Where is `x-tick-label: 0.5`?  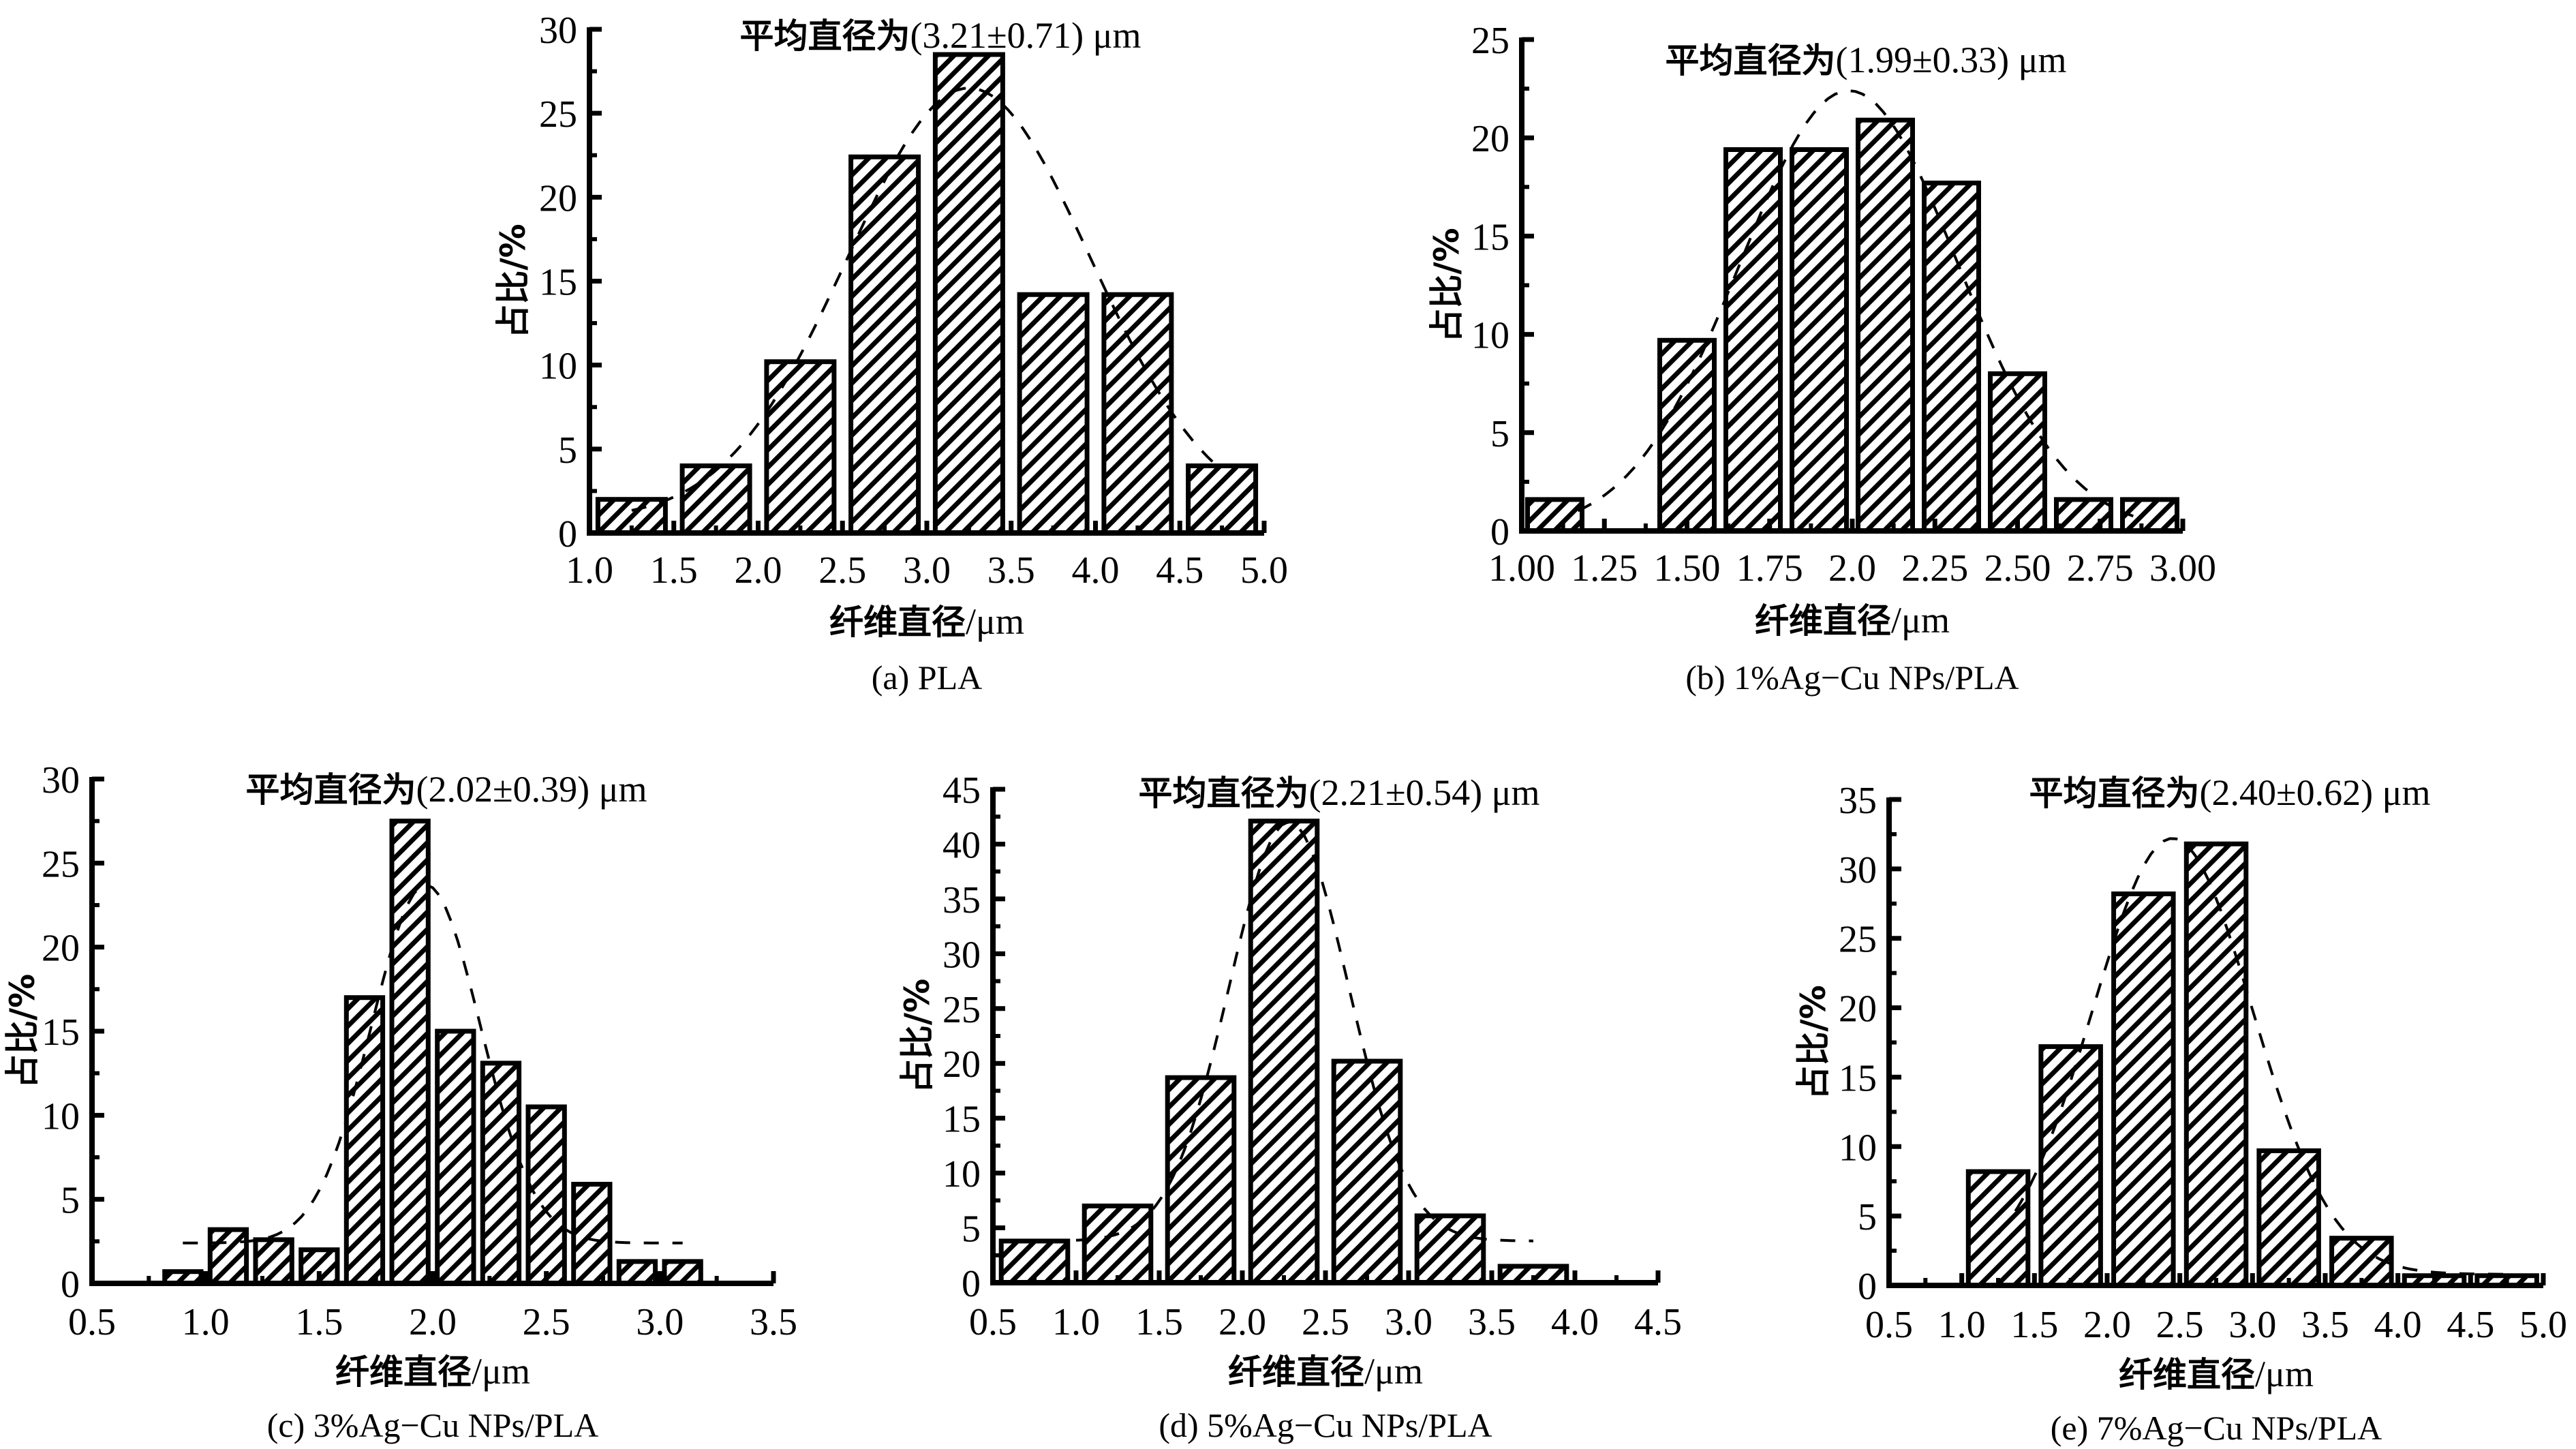 x-tick-label: 0.5 is located at coordinates (993, 1322).